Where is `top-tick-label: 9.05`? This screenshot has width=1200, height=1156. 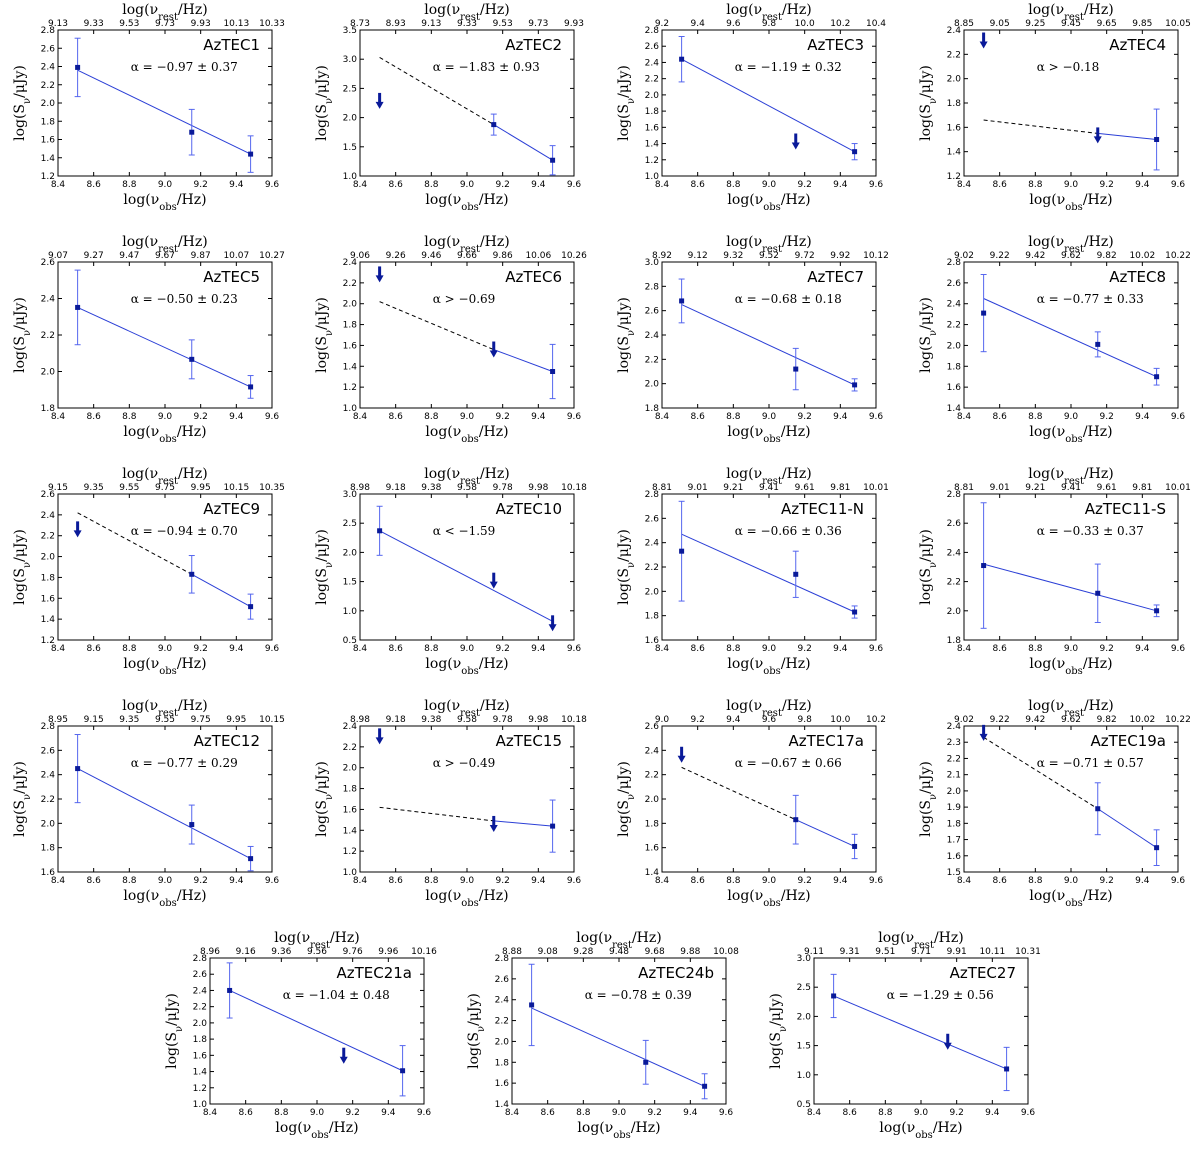 top-tick-label: 9.05 is located at coordinates (1000, 24).